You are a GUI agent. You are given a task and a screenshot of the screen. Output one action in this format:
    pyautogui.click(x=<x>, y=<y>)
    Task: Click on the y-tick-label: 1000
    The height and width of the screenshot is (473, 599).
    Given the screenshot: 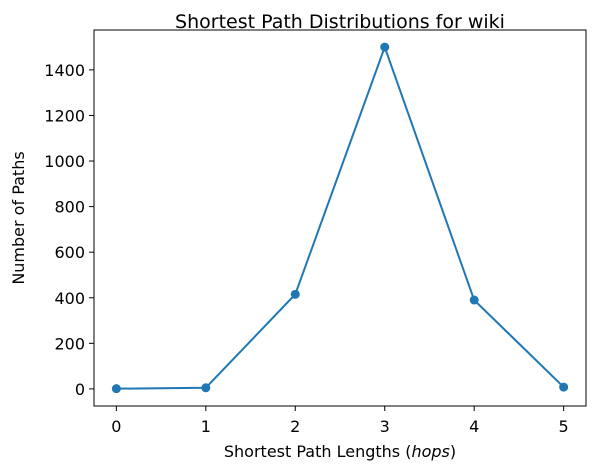 What is the action you would take?
    pyautogui.click(x=64, y=161)
    